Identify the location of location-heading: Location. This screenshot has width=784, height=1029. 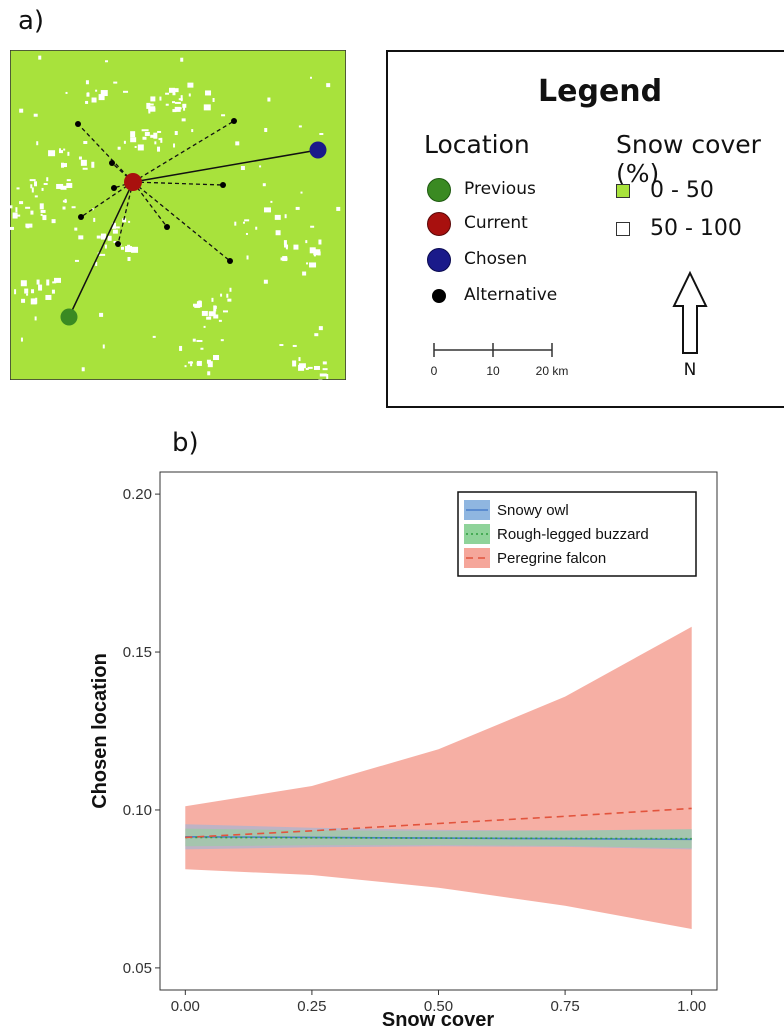
(477, 144).